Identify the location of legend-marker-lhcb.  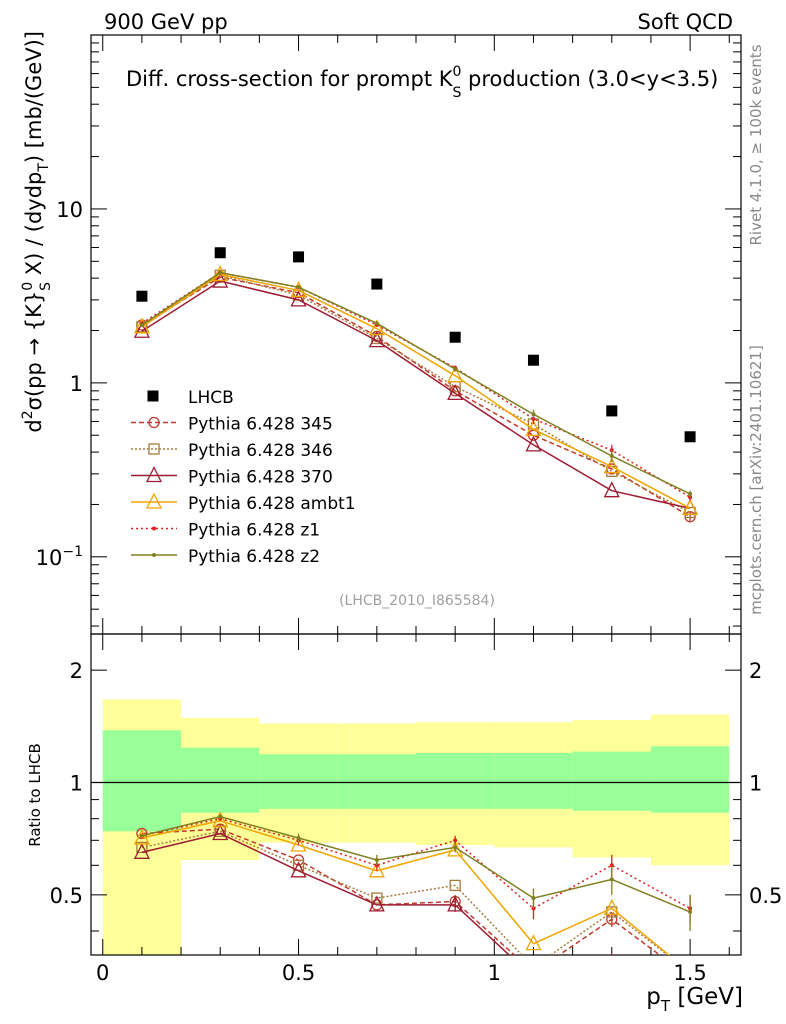
(153, 396).